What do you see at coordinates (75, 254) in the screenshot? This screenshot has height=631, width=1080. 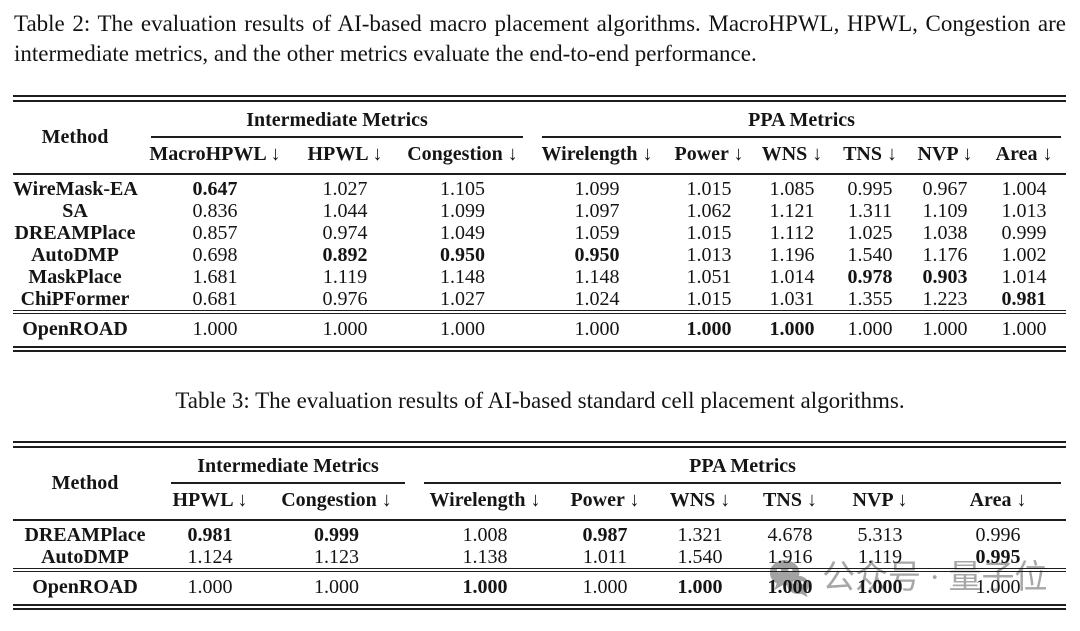 I see `method-name: AutoDMP` at bounding box center [75, 254].